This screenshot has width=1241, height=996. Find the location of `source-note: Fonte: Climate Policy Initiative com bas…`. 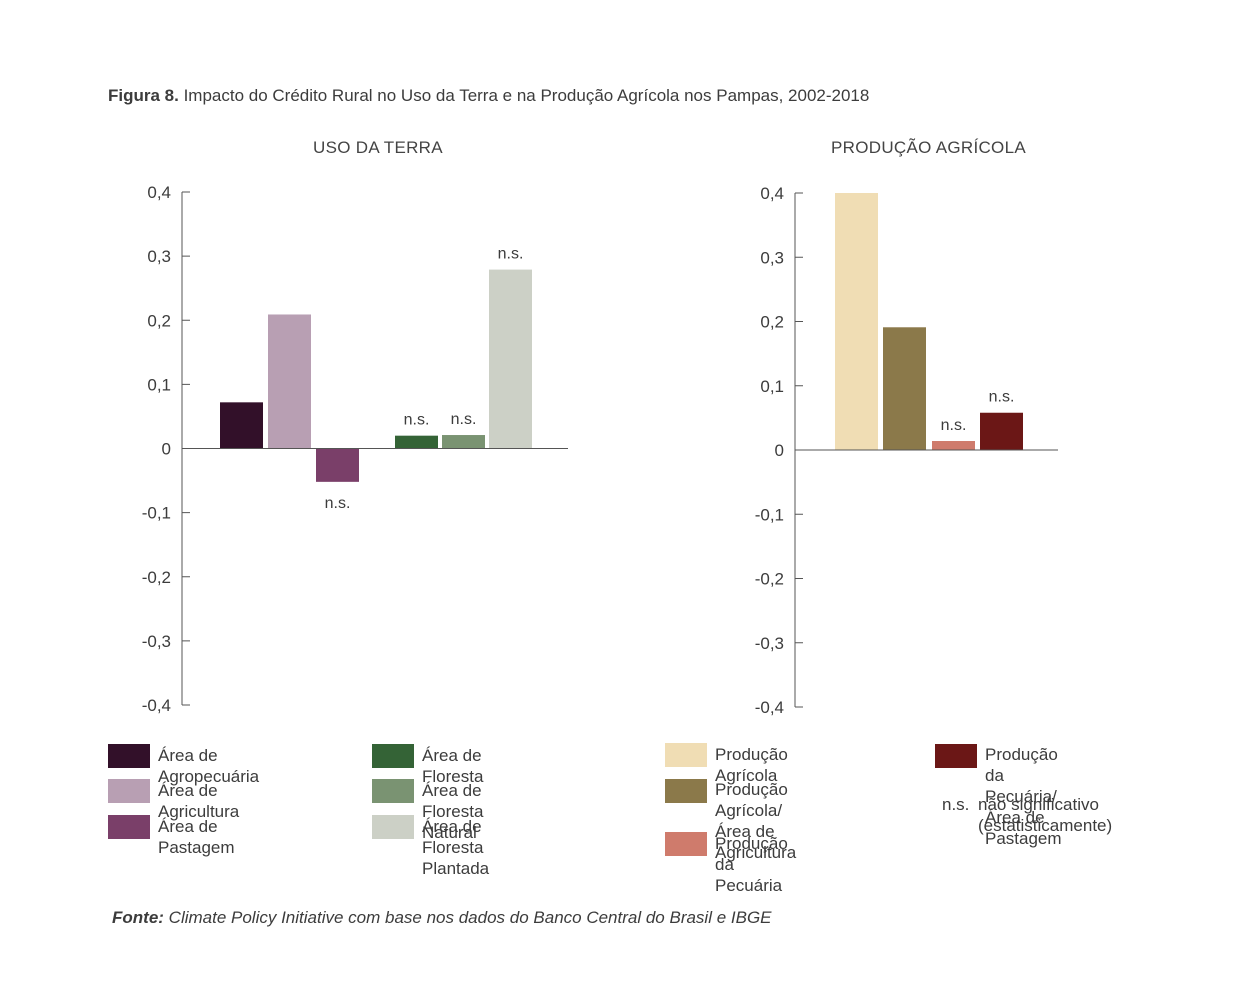

source-note: Fonte: Climate Policy Initiative com bas… is located at coordinates (442, 918).